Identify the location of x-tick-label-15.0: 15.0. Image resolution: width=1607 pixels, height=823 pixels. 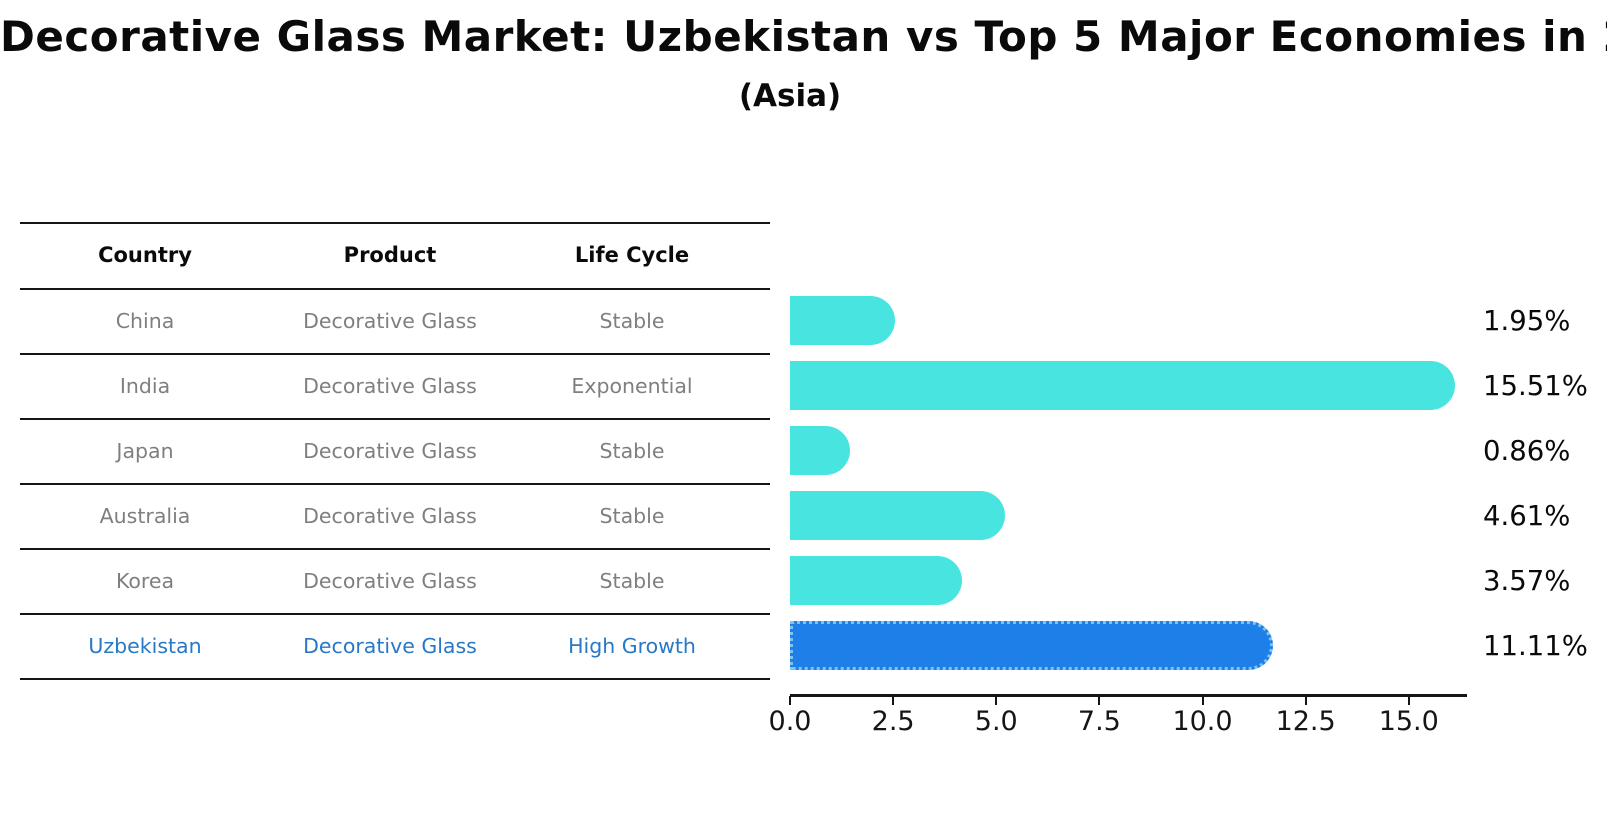
(1408, 721).